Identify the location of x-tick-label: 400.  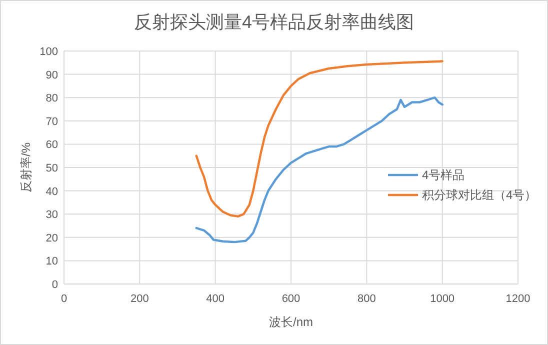
(215, 299).